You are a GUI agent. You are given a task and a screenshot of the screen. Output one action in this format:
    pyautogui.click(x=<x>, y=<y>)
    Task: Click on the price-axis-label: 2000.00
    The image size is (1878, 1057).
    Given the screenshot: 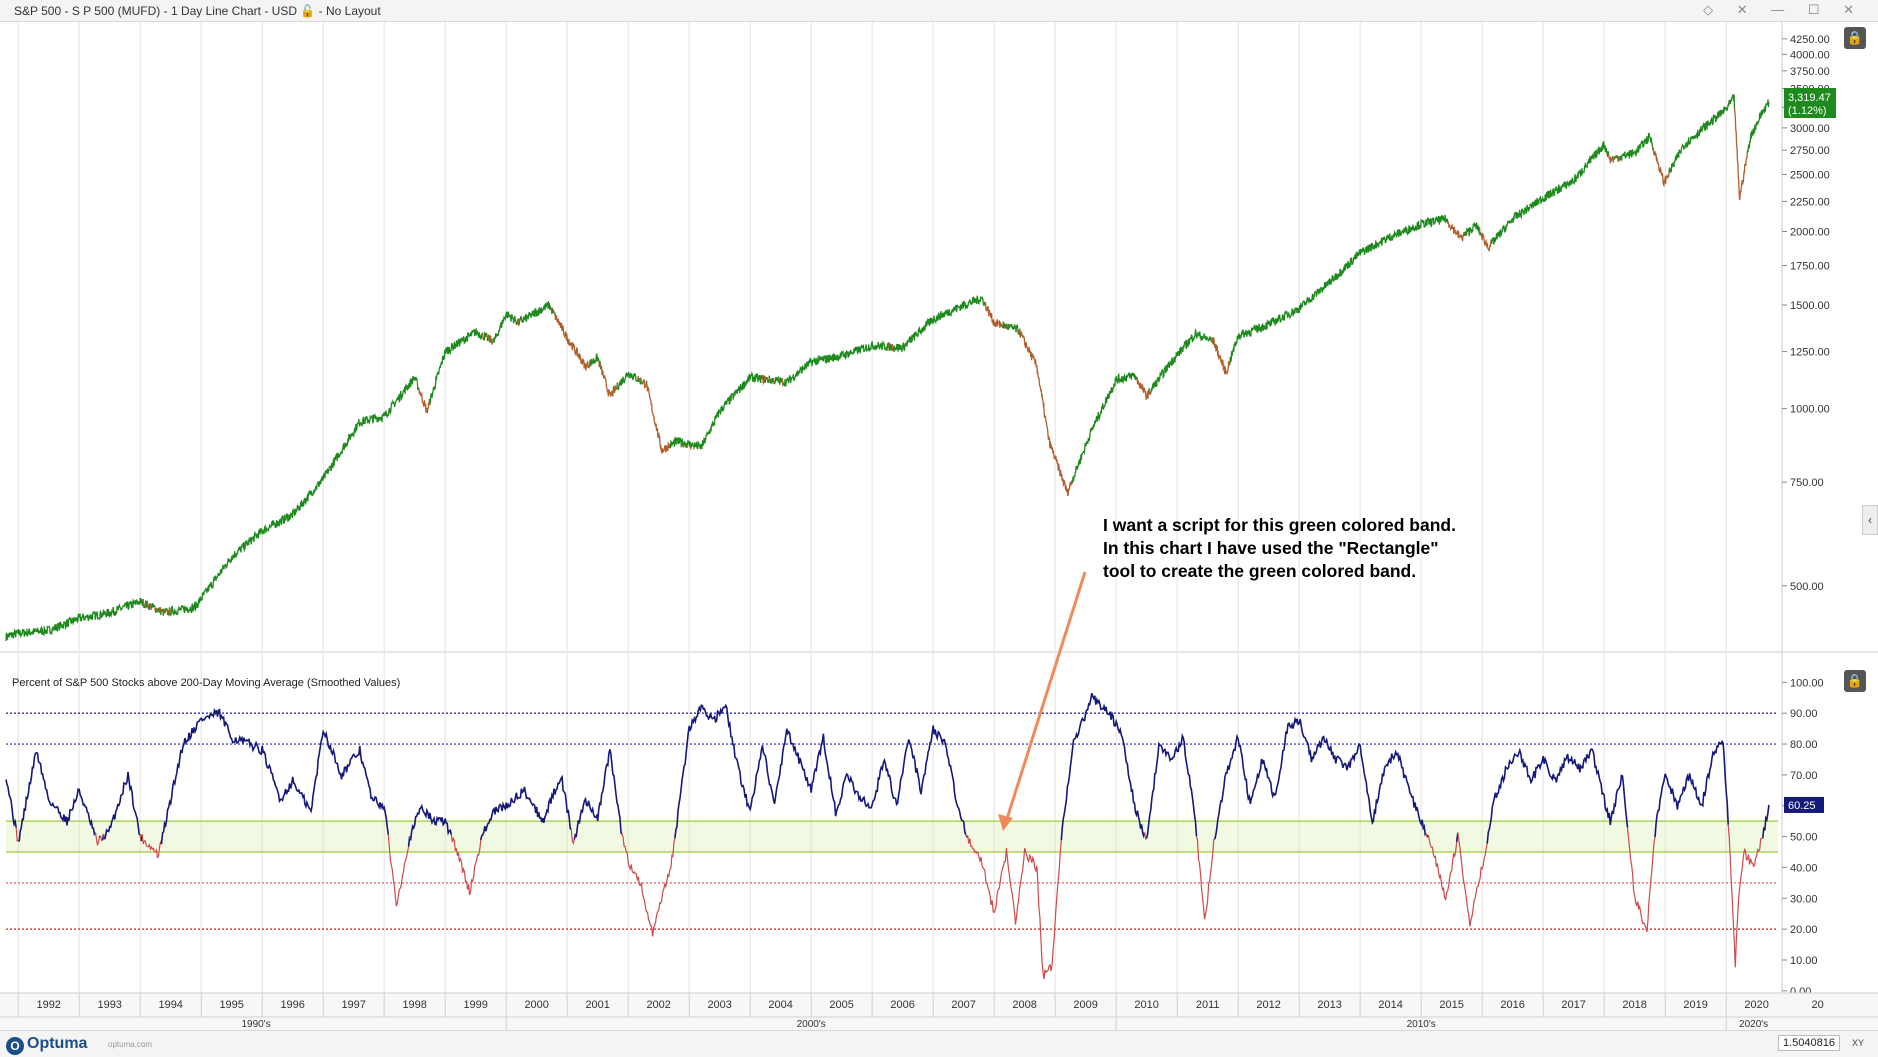 What is the action you would take?
    pyautogui.click(x=1810, y=232)
    